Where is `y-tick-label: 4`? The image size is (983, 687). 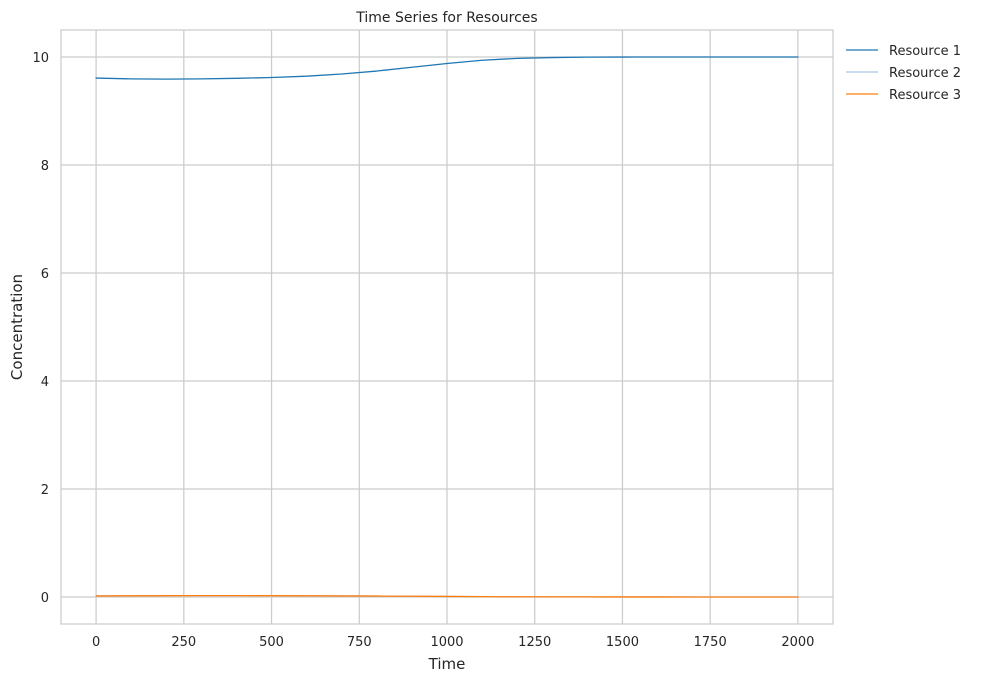
y-tick-label: 4 is located at coordinates (45, 382).